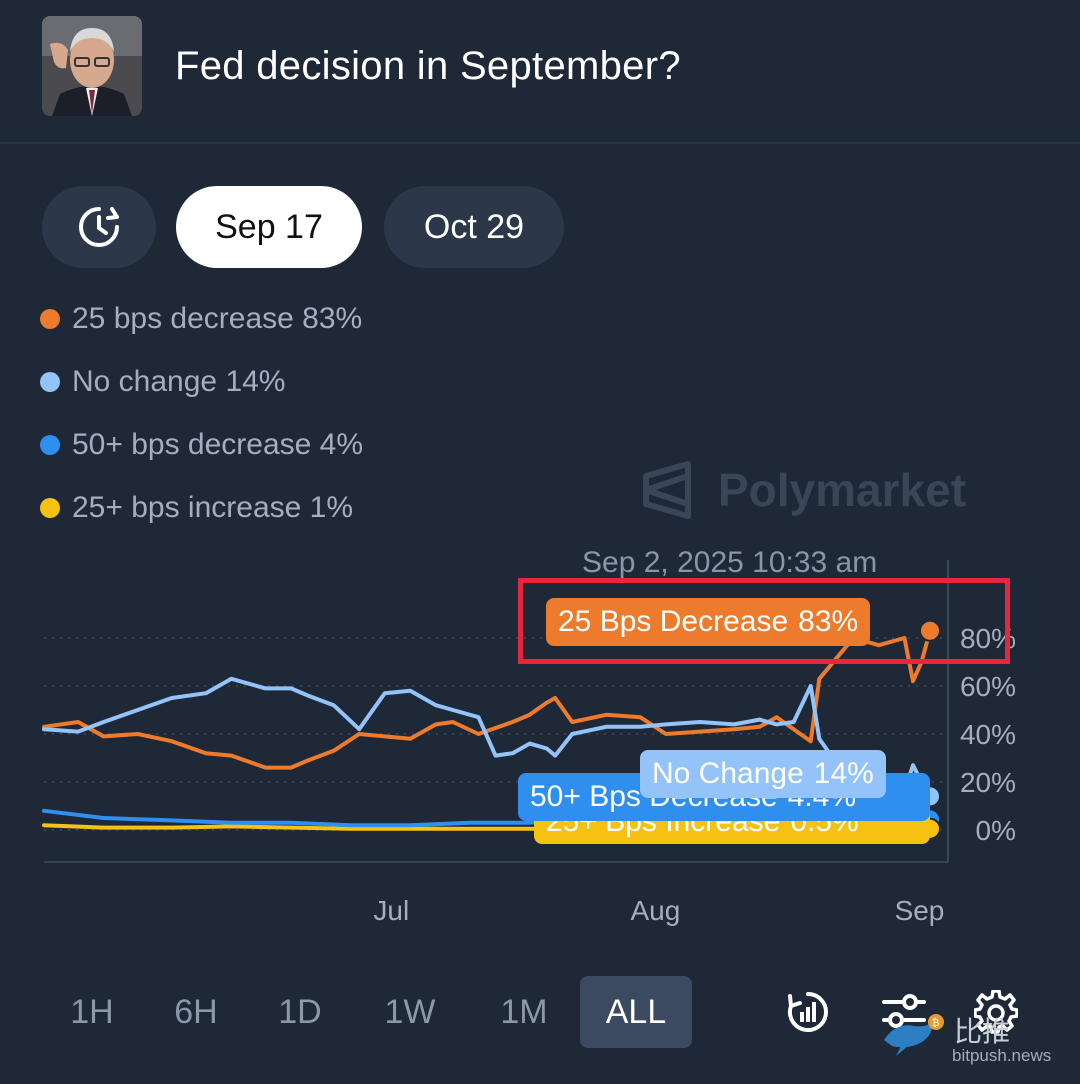 This screenshot has width=1080, height=1084. Describe the element at coordinates (914, 1035) in the screenshot. I see `bitpush-bird-logo-icon: ₿` at that location.